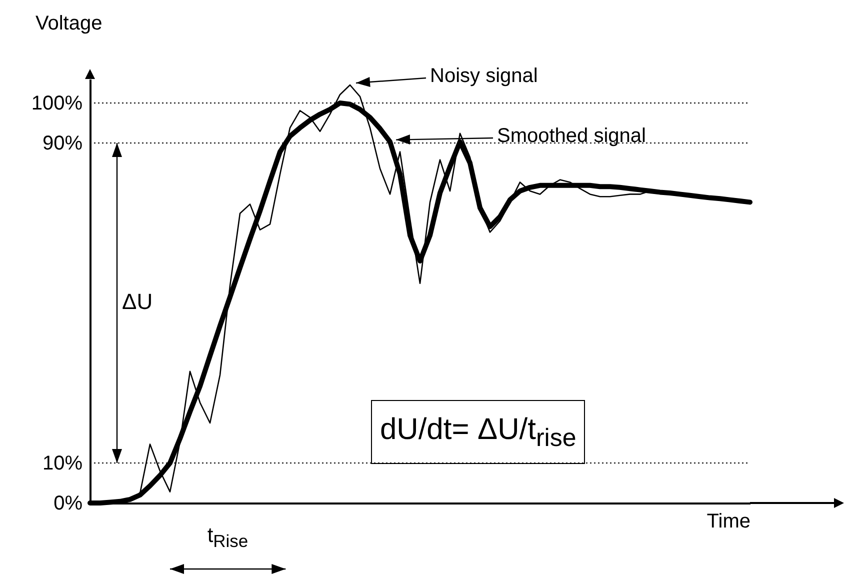 The width and height of the screenshot is (847, 585). I want to click on annotation: dU/dt= ΔU/t$_{rise}$, so click(478, 432).